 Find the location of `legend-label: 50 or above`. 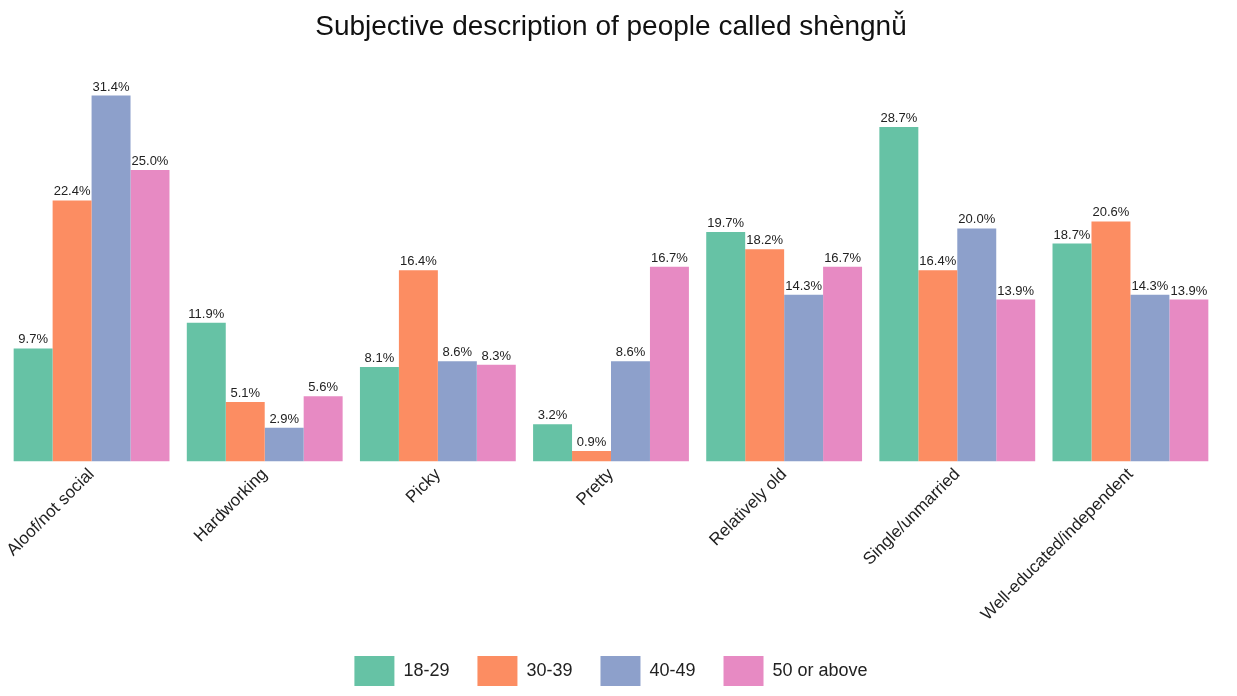

legend-label: 50 or above is located at coordinates (820, 669).